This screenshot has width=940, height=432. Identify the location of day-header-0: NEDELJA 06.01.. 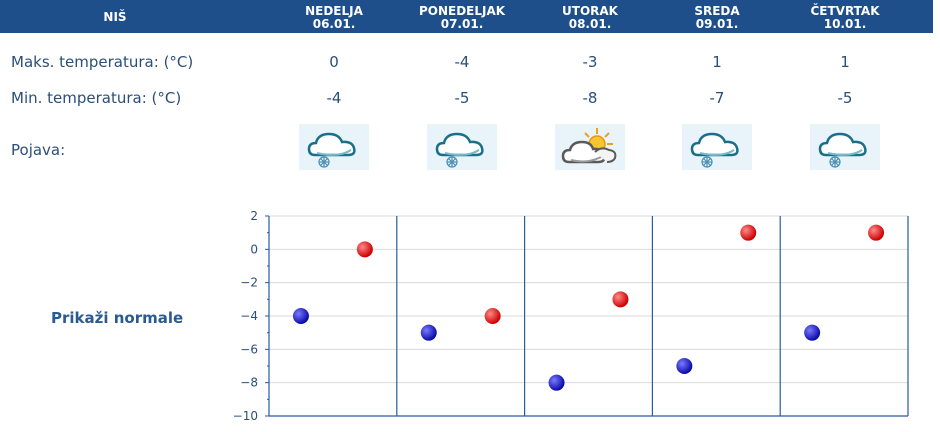
(334, 21).